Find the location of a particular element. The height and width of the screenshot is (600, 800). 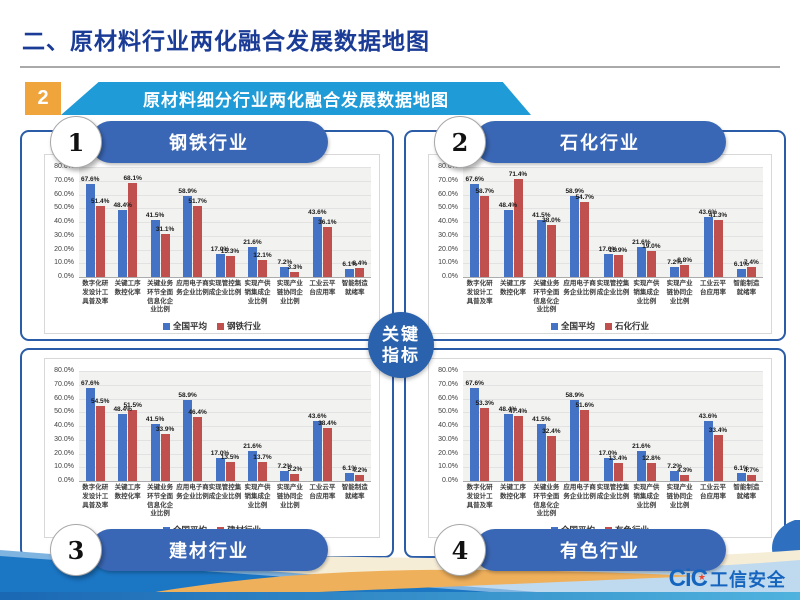

y-tick-label: 30.0% is located at coordinates (448, 235).